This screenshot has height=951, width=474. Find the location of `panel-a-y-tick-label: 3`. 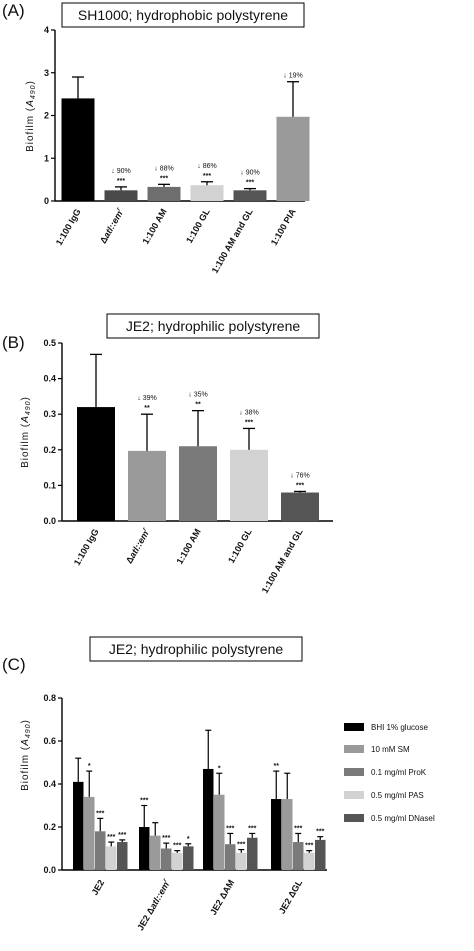

panel-a-y-tick-label: 3 is located at coordinates (46, 73).